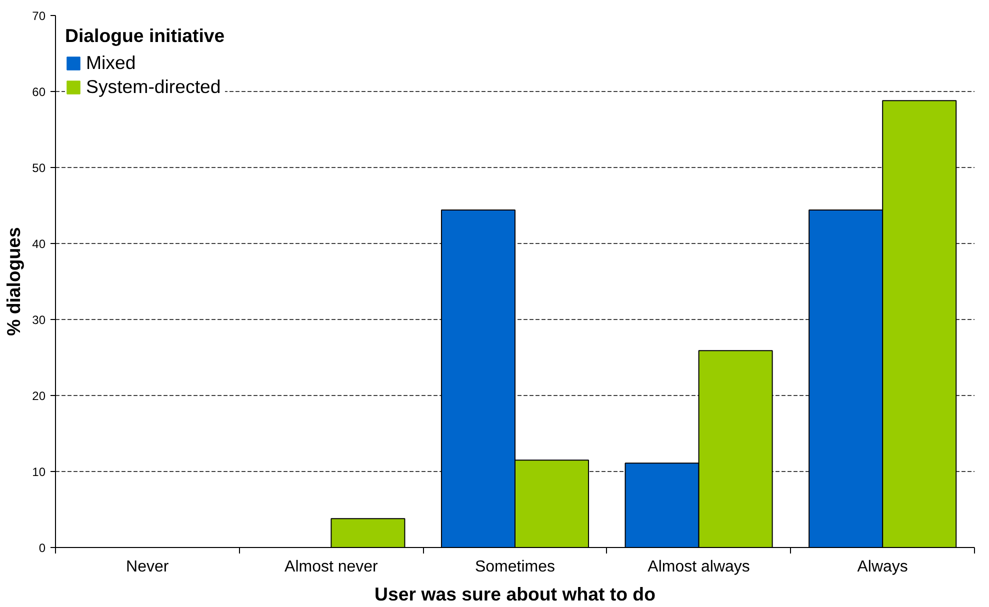 This screenshot has width=989, height=607. I want to click on y-tick-label: 60, so click(39, 92).